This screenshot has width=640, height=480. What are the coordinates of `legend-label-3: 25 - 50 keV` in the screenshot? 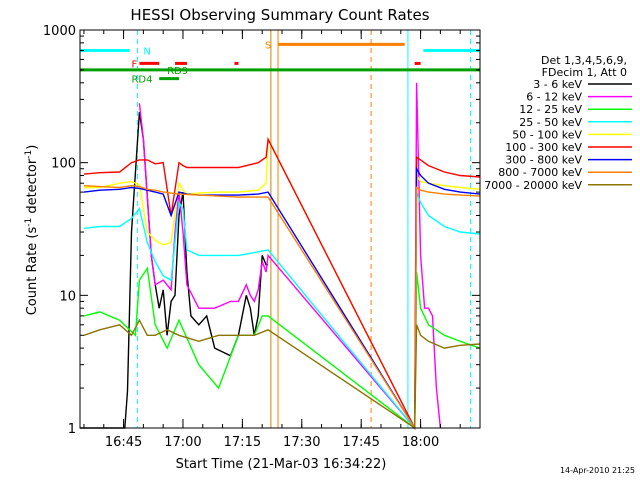 It's located at (550, 122).